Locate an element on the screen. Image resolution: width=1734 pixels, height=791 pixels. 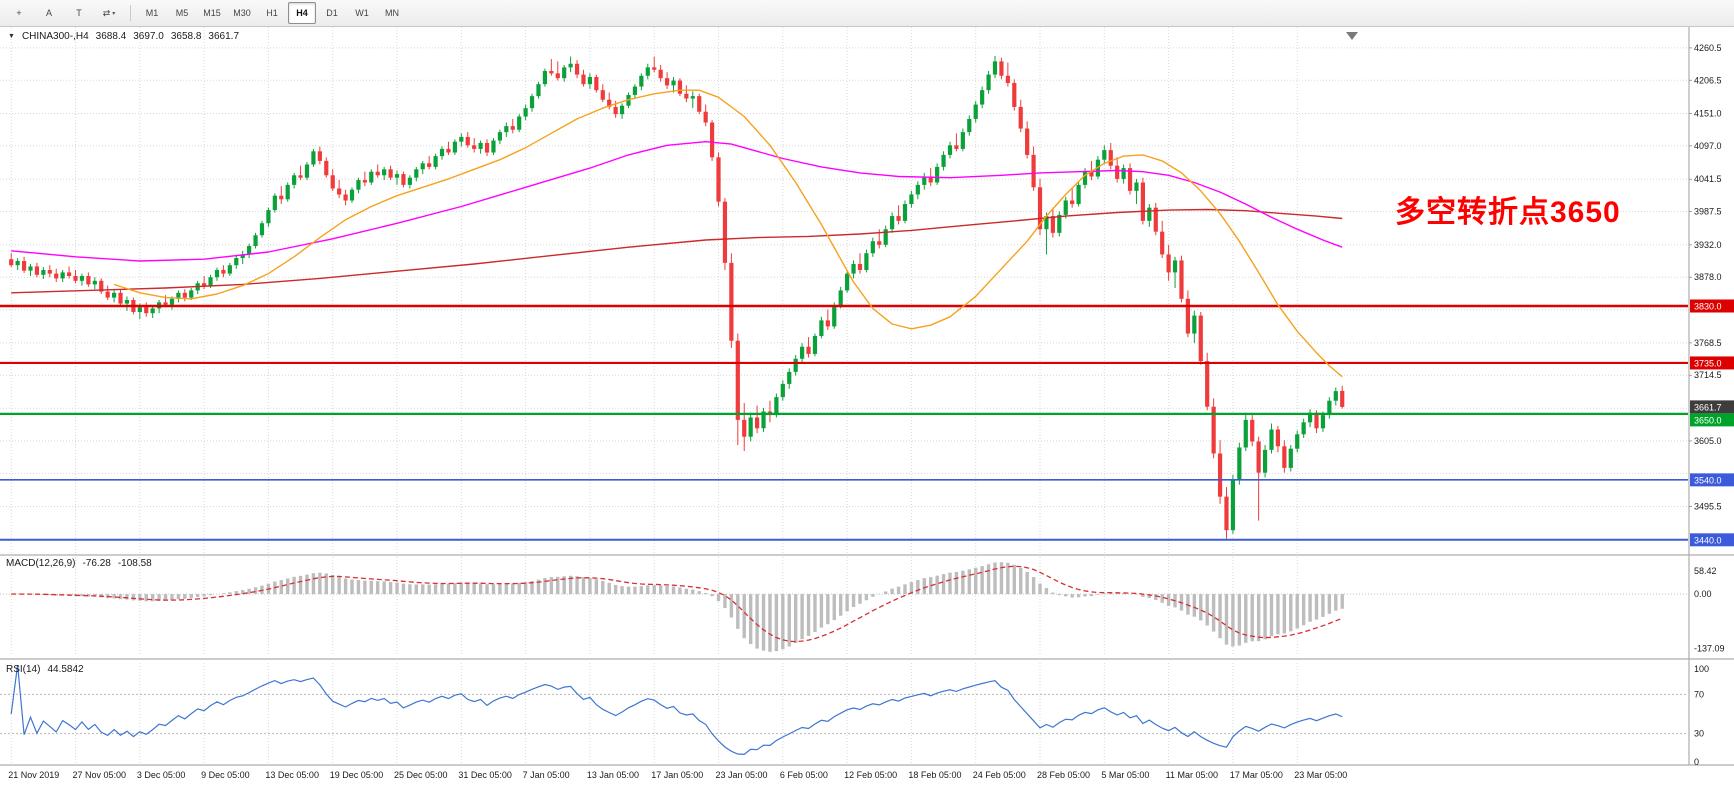
svg-text: 17 Mar 05:00 is located at coordinates (1256, 775).